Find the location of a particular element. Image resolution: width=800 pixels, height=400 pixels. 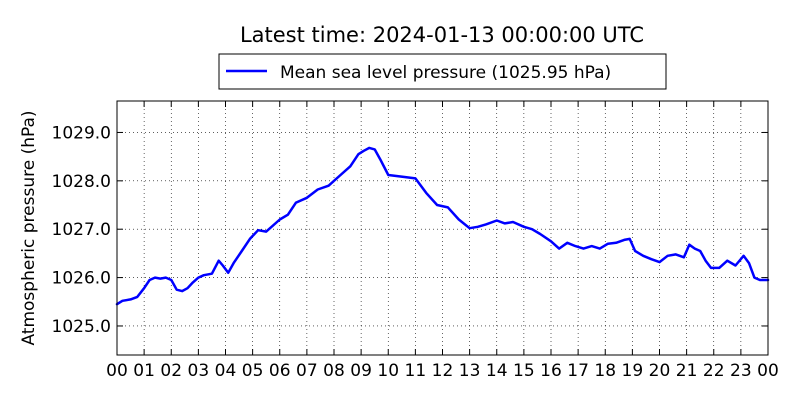

y-axis-label: Atmospheric pressure (hPa) is located at coordinates (29, 227).